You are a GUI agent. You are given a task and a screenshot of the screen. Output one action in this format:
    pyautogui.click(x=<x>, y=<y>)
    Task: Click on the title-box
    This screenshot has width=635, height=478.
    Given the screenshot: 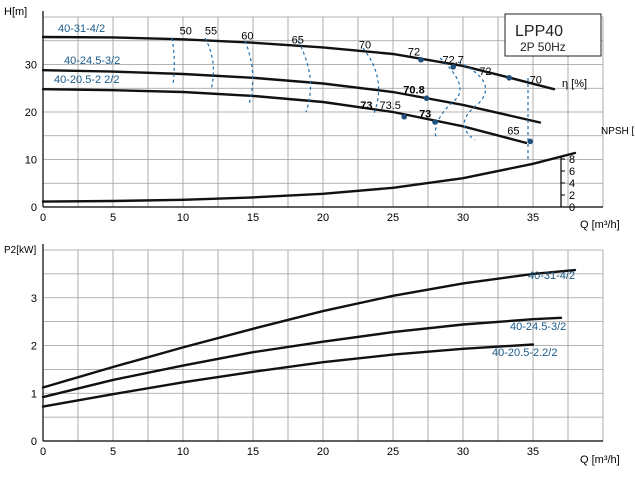 What is the action you would take?
    pyautogui.click(x=553, y=35)
    